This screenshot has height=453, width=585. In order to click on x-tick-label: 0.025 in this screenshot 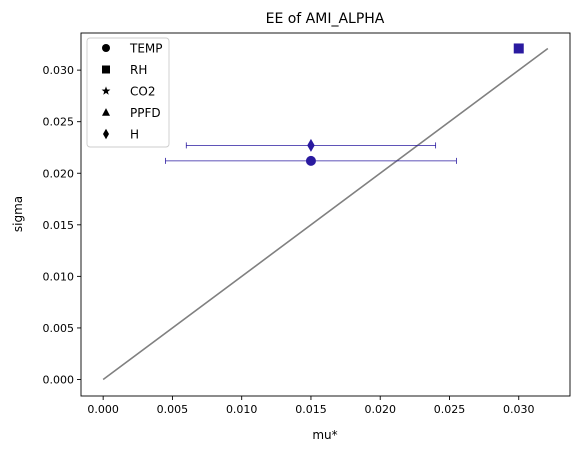, I will do `click(450, 409)`.